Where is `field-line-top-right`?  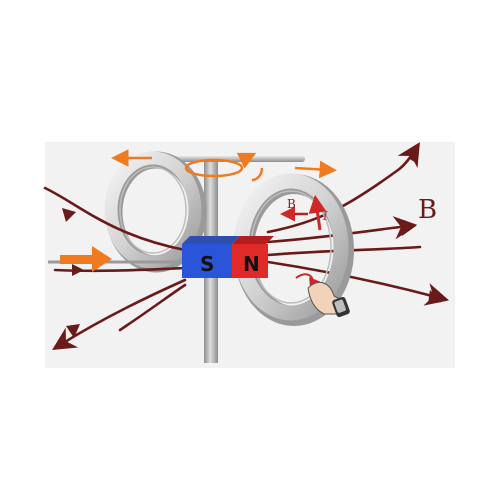
field-line-top-right is located at coordinates (343, 188).